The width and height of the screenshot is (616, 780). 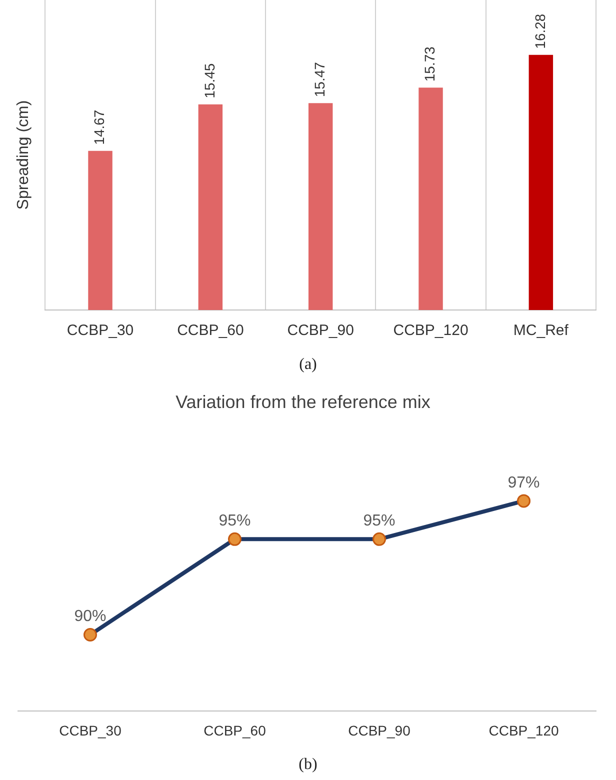 I want to click on text: (b), so click(x=308, y=765).